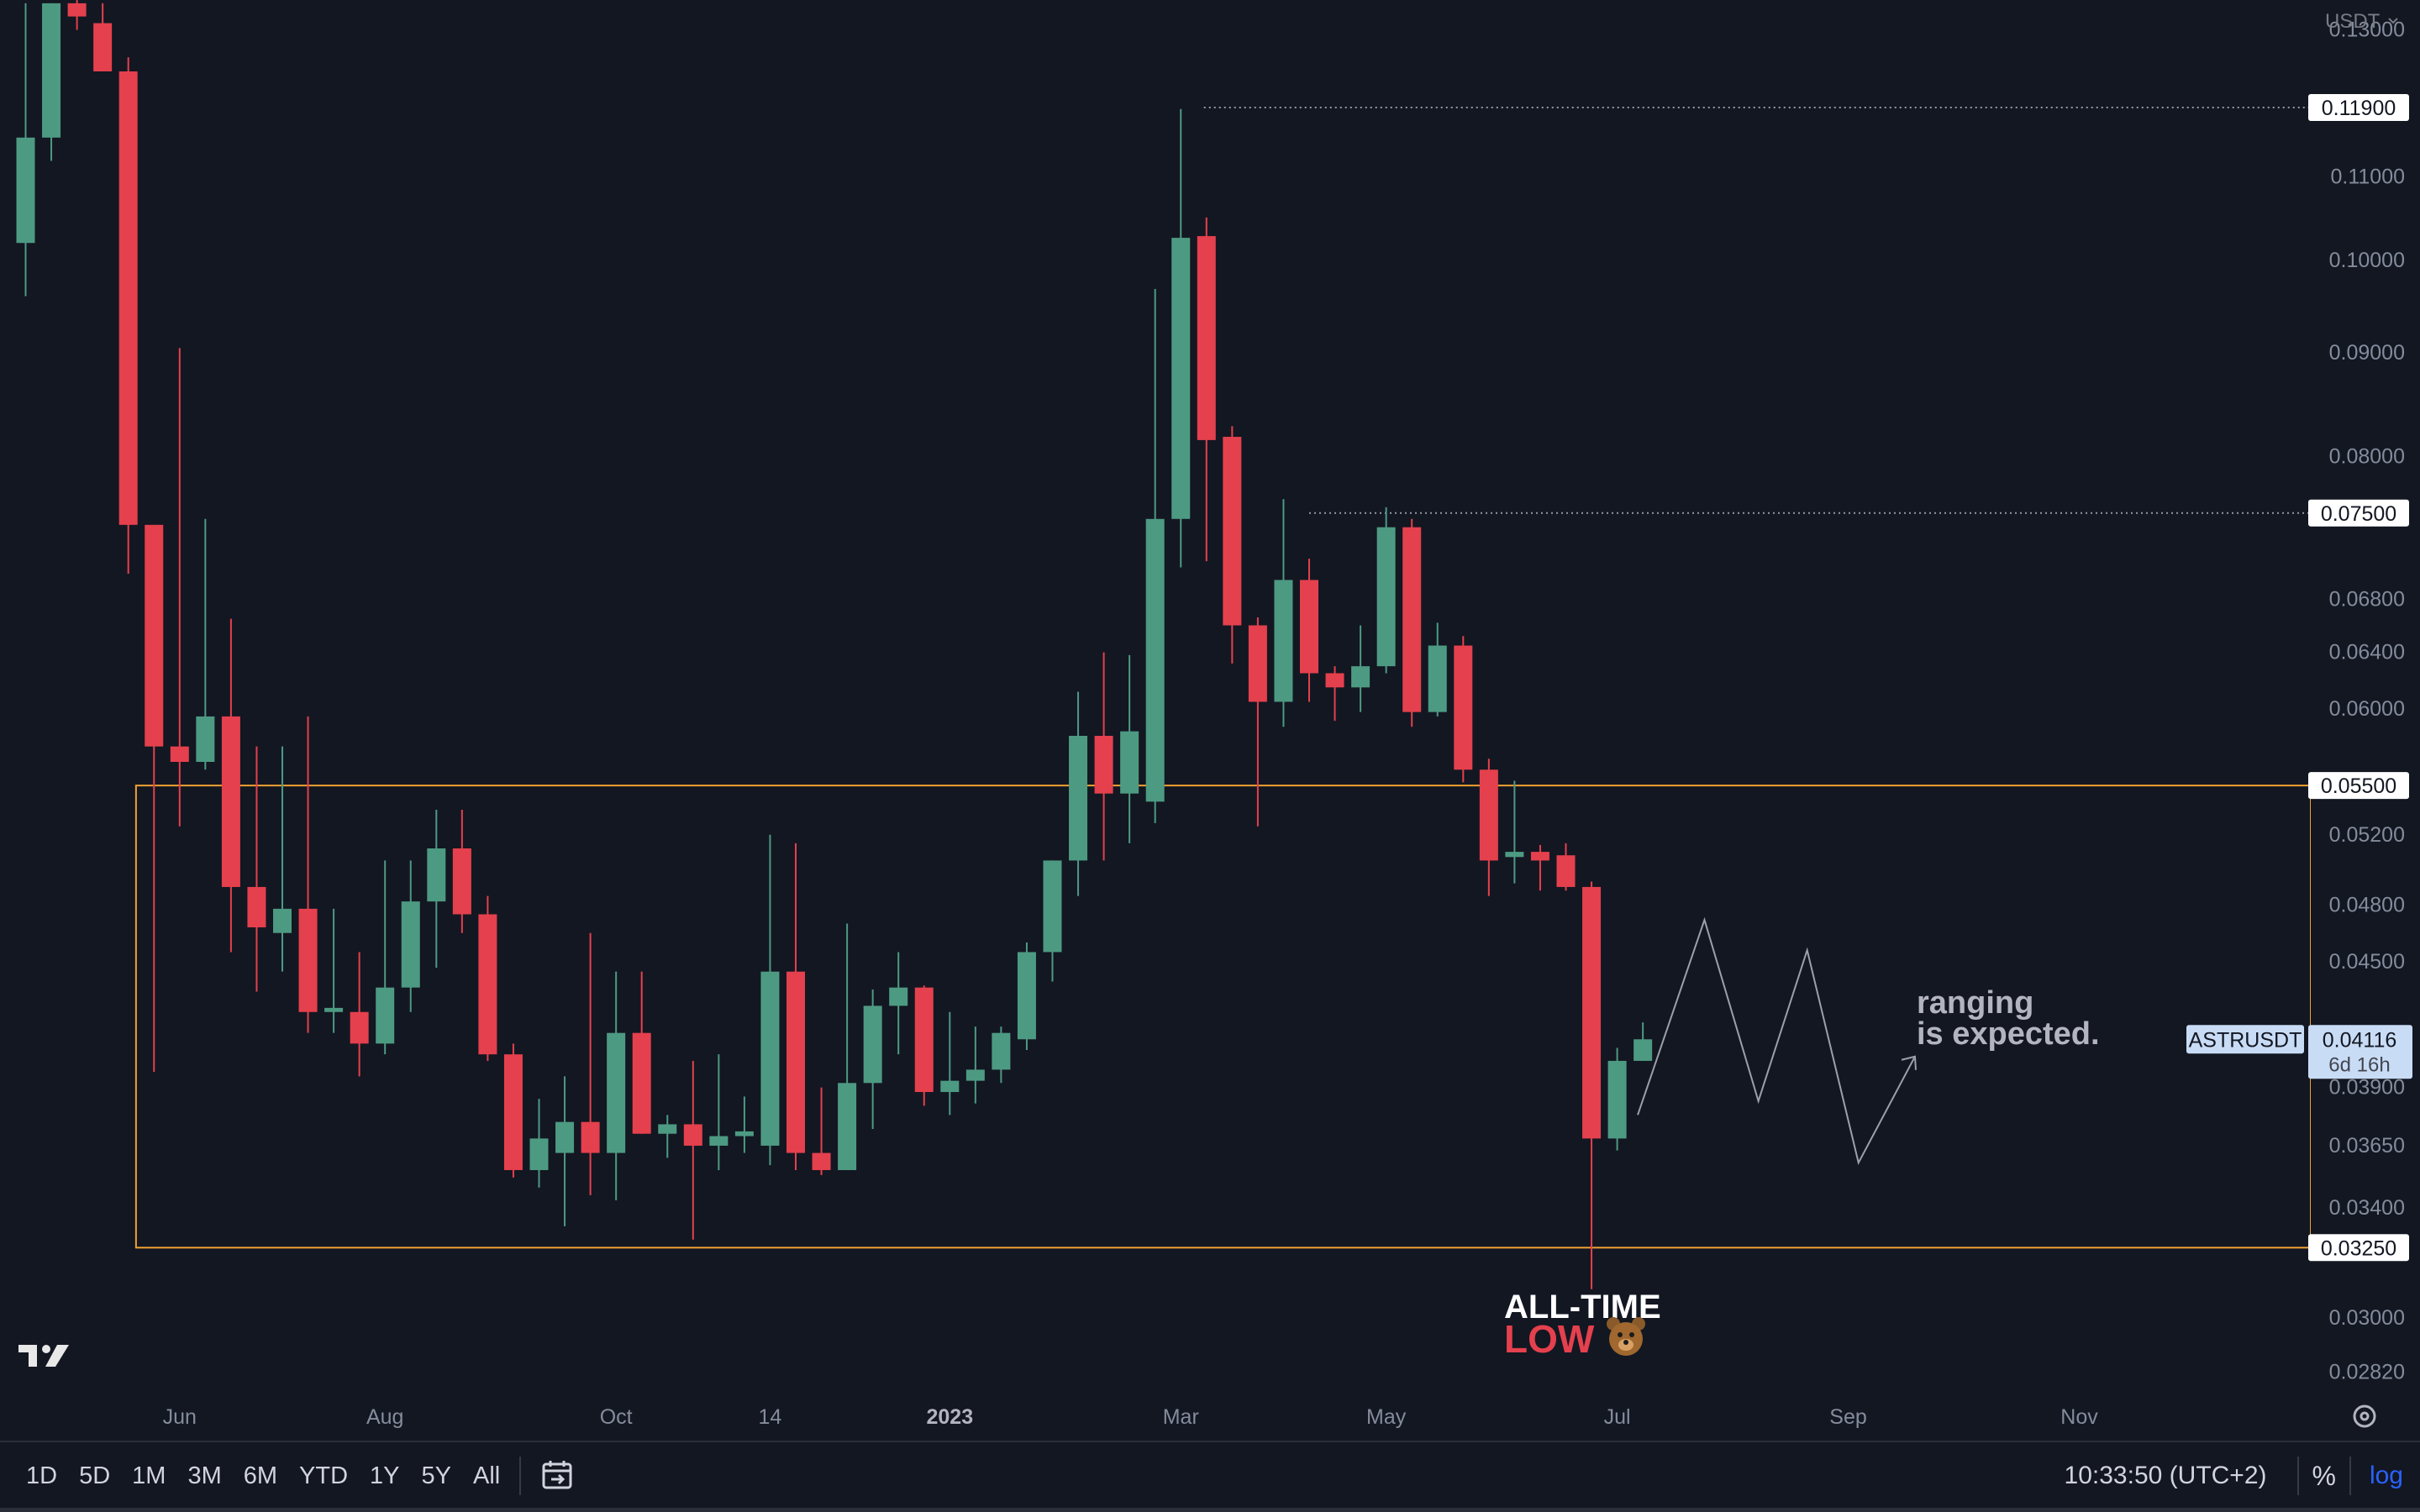 The height and width of the screenshot is (1512, 2420). I want to click on time-tick-label: Jun, so click(180, 1417).